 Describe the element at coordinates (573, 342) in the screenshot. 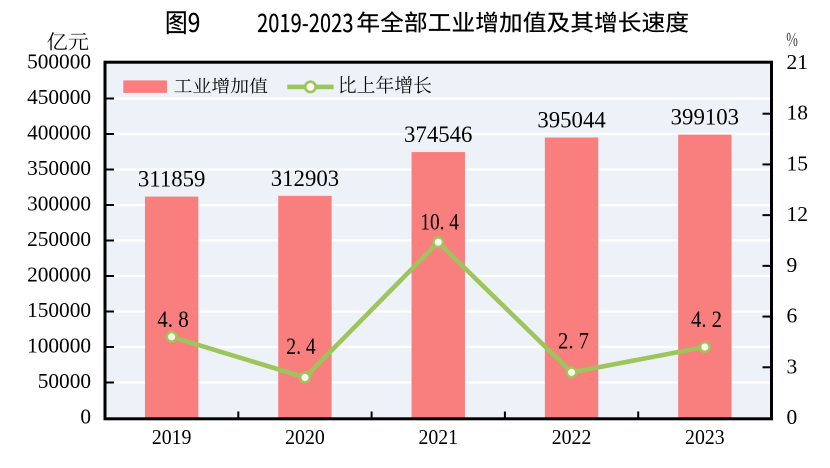

I see `svg-text: 2. 7` at that location.